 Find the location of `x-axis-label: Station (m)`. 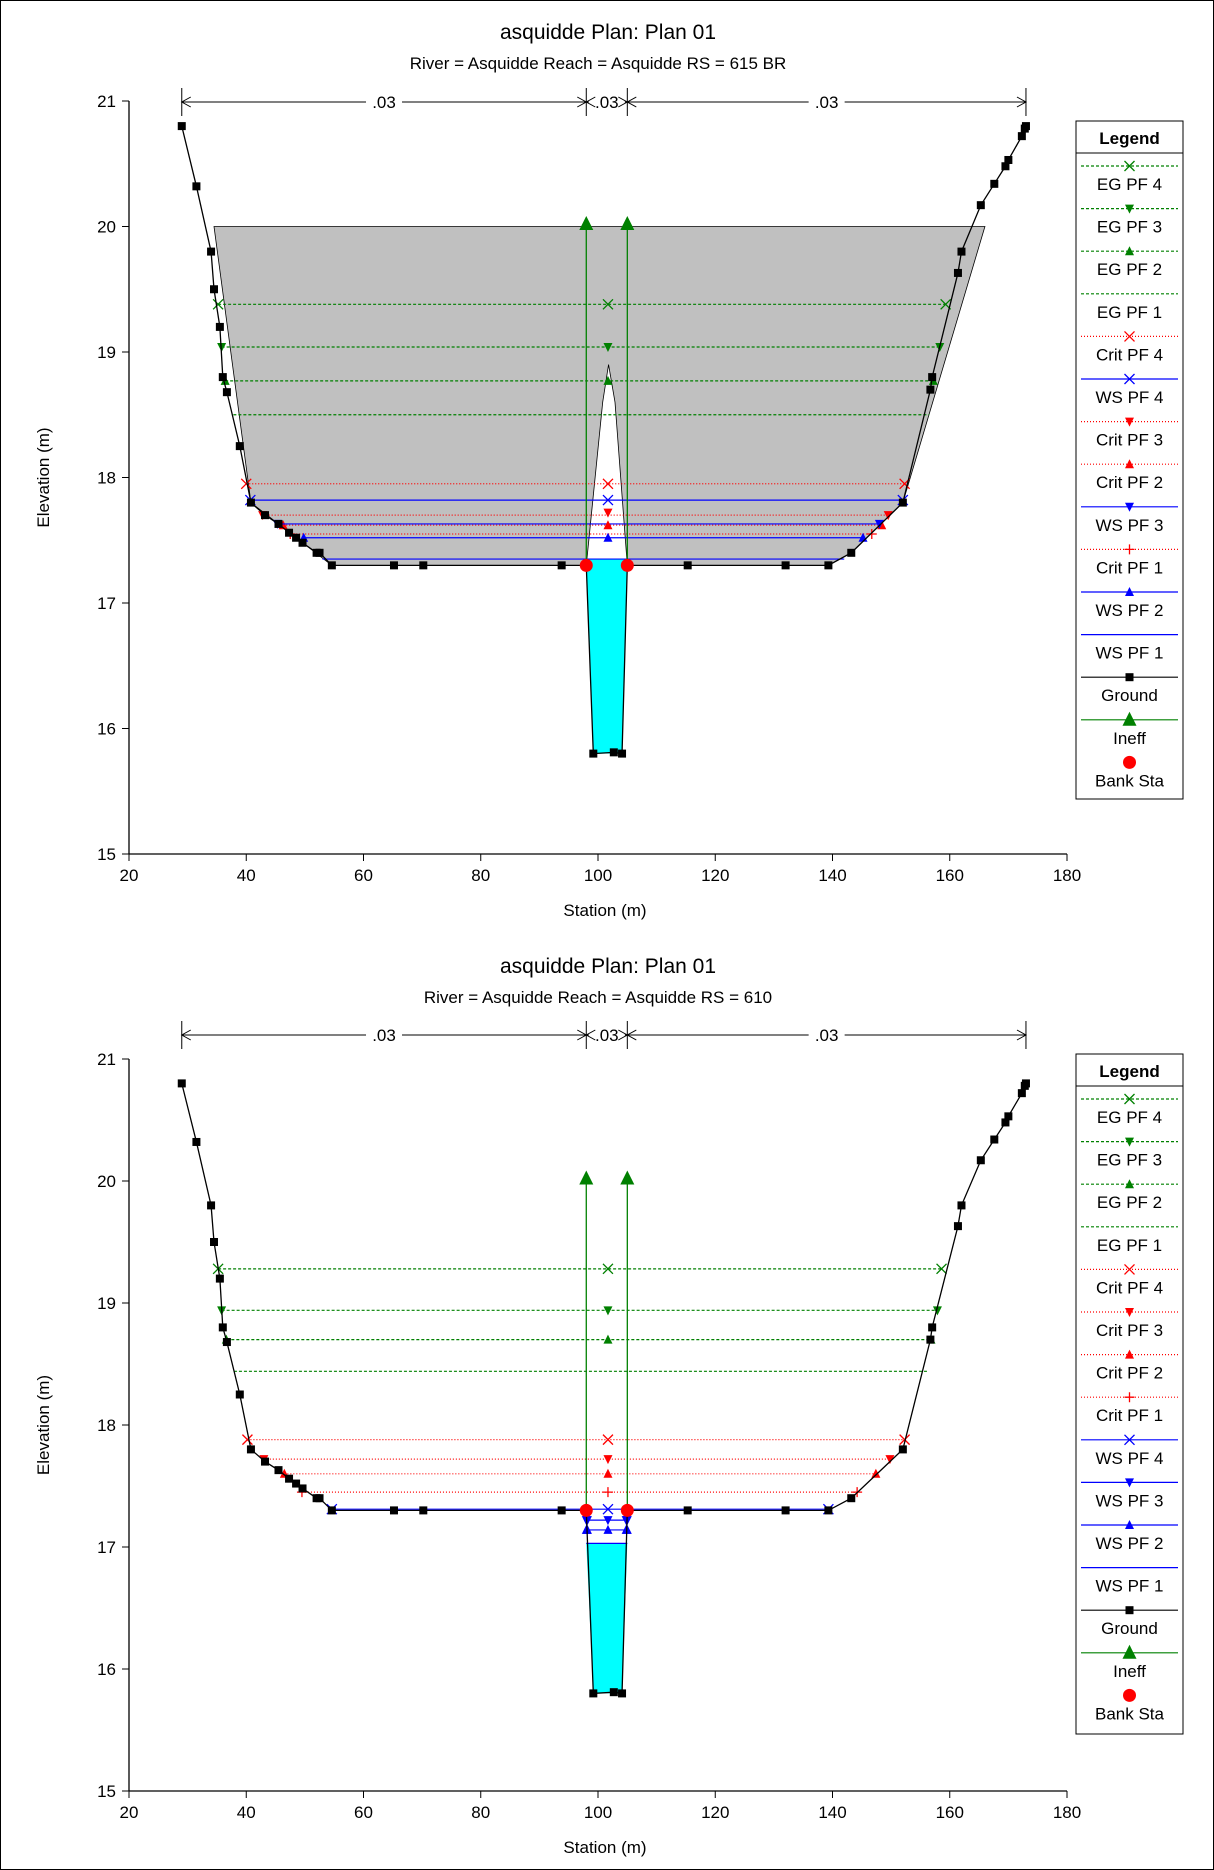

x-axis-label: Station (m) is located at coordinates (604, 1847).